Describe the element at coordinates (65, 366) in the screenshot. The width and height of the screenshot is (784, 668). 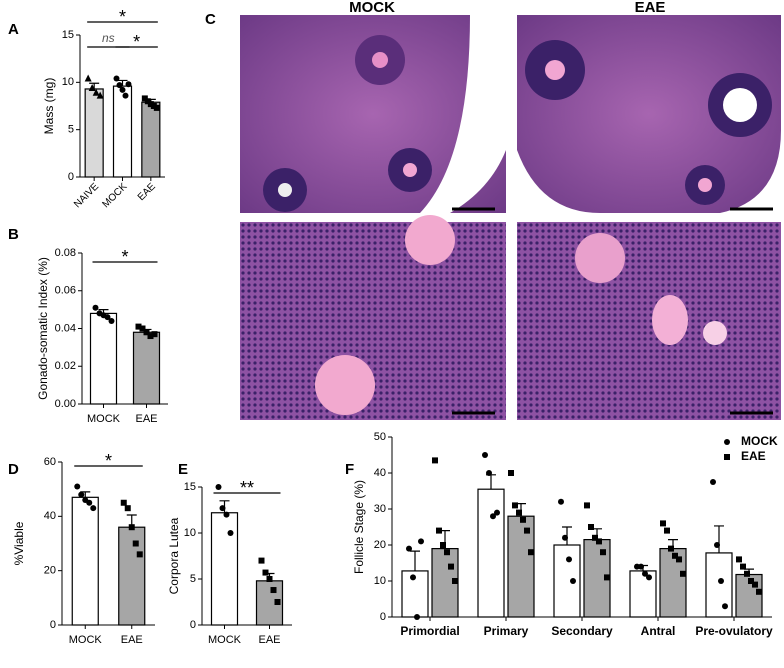
I see `y-tick-label: 0.02` at that location.